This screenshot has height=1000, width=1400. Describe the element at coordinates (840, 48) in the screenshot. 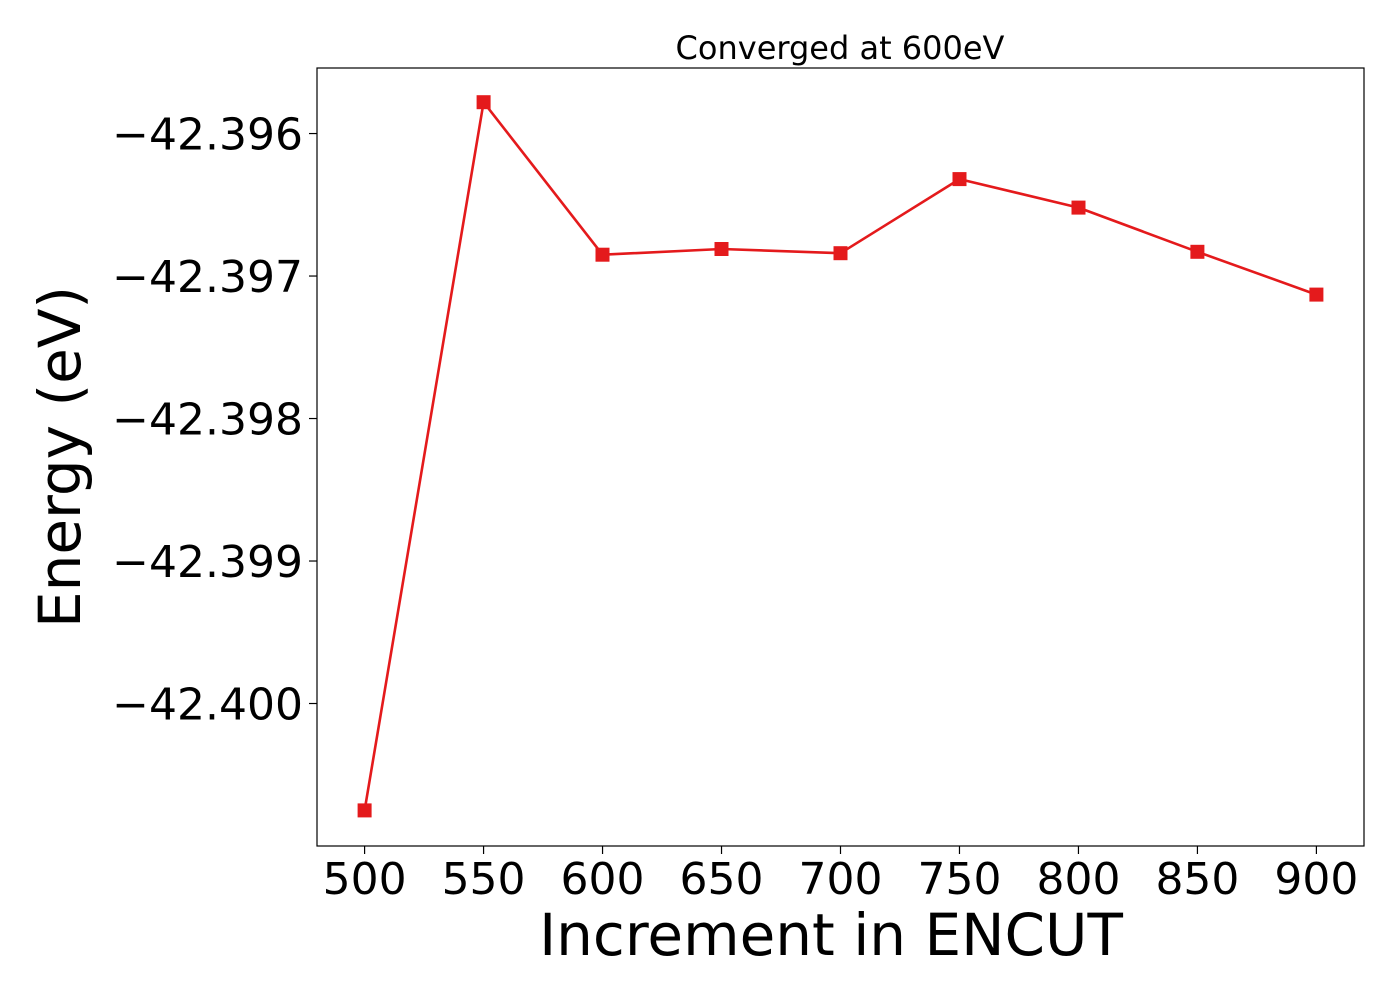

I see `chart-title: Converged at 600eV` at that location.